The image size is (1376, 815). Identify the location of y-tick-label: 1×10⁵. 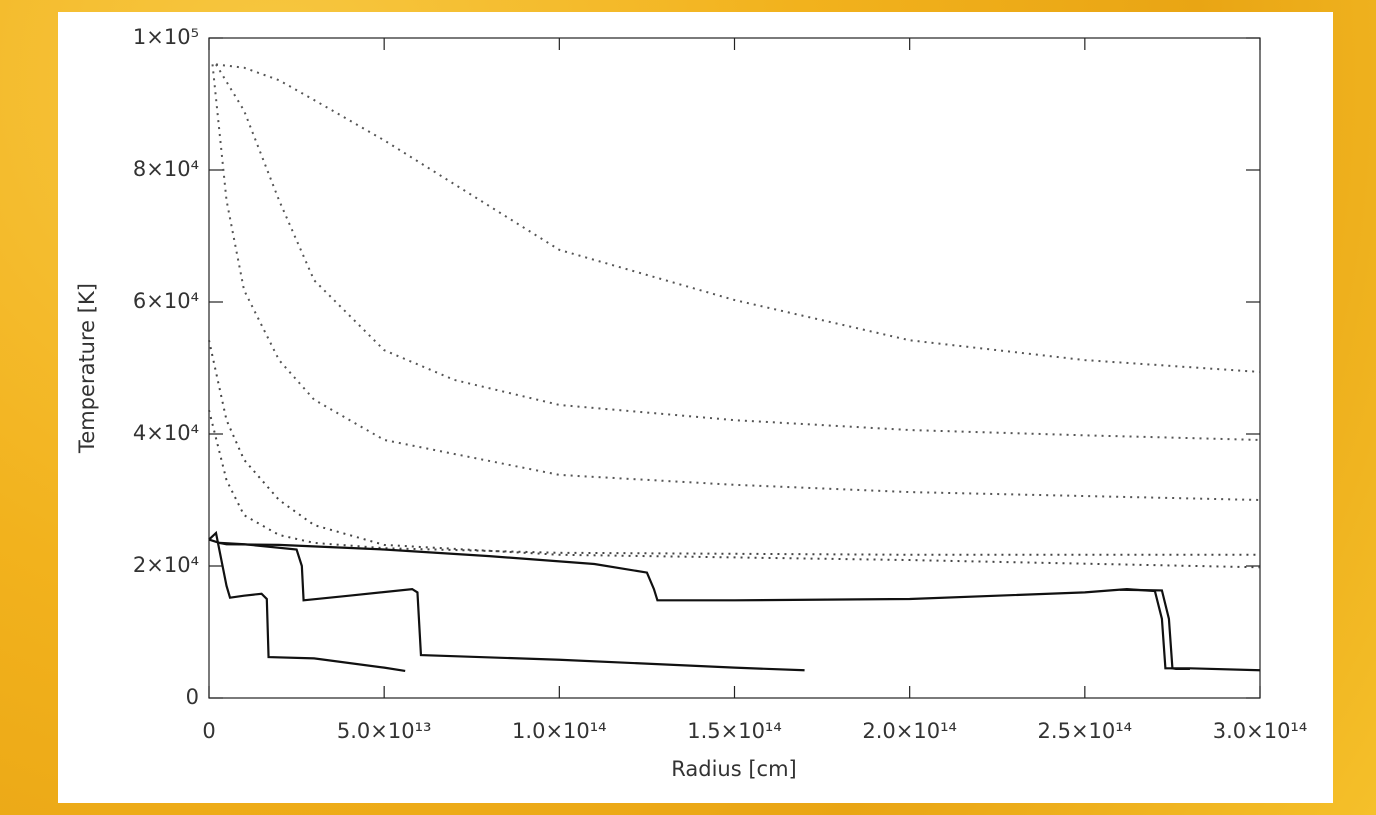
(166, 37).